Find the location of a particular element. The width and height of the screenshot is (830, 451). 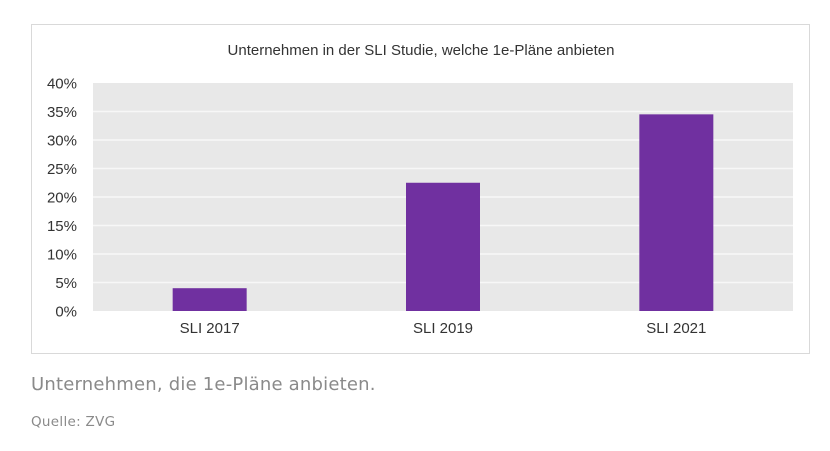

y-tick-label: 35% is located at coordinates (62, 112).